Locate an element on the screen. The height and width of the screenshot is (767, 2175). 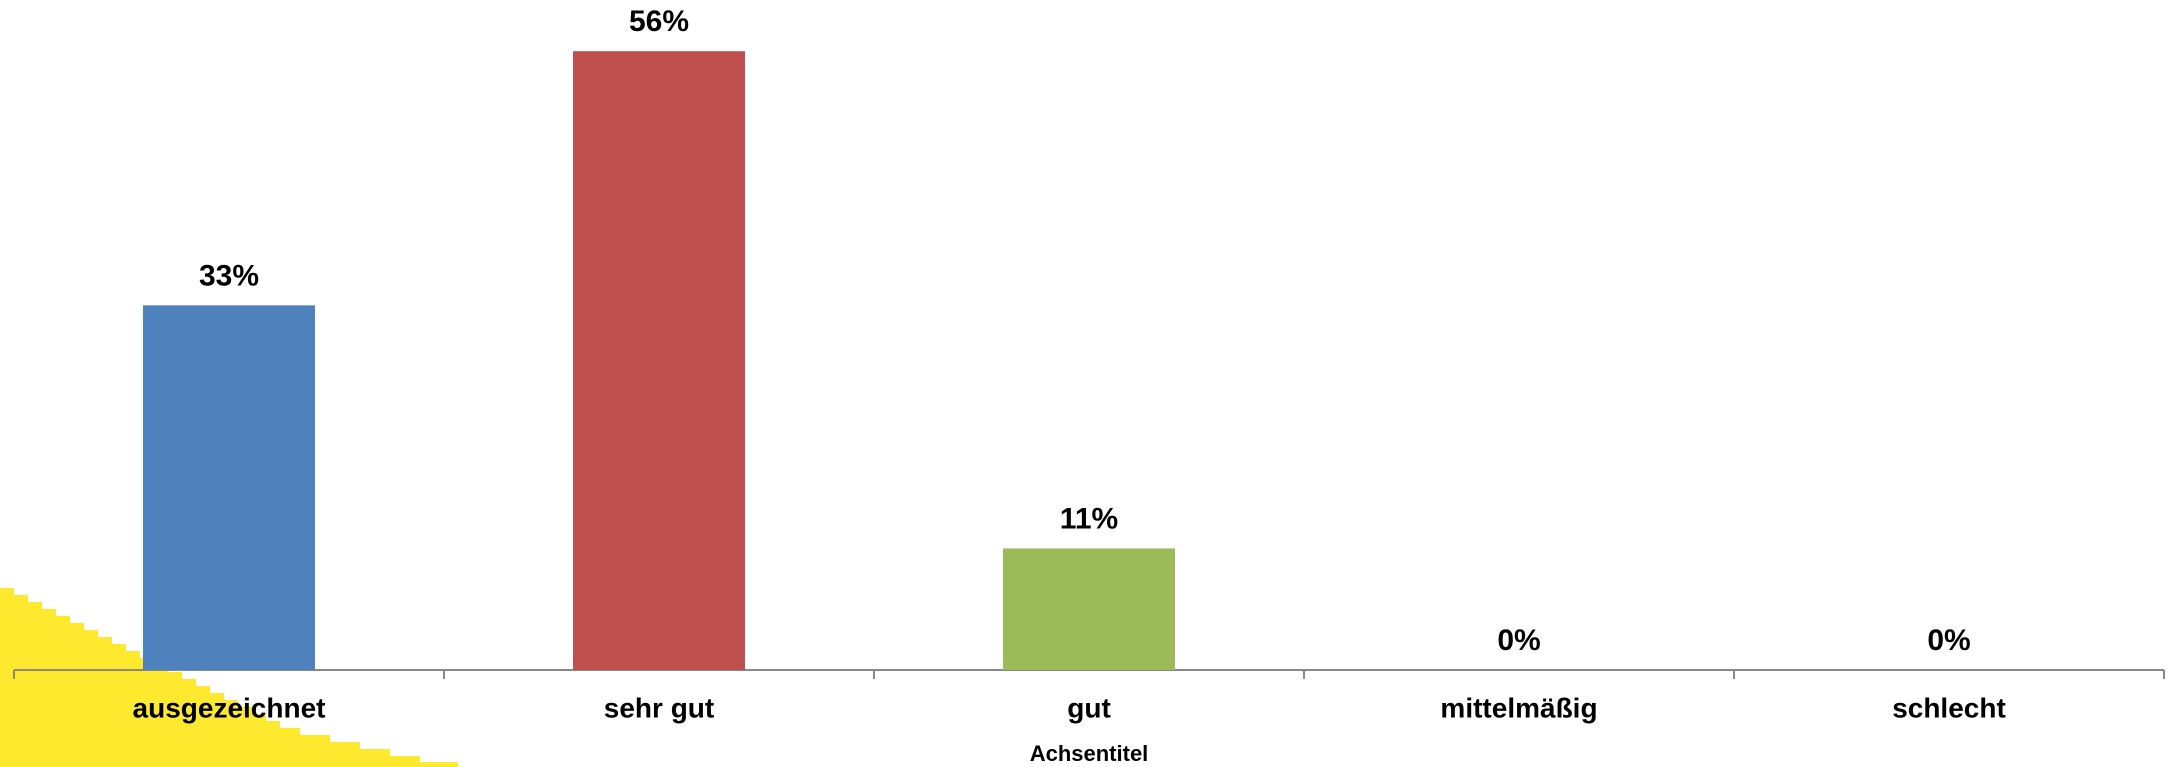
decoration is located at coordinates (229, 677).